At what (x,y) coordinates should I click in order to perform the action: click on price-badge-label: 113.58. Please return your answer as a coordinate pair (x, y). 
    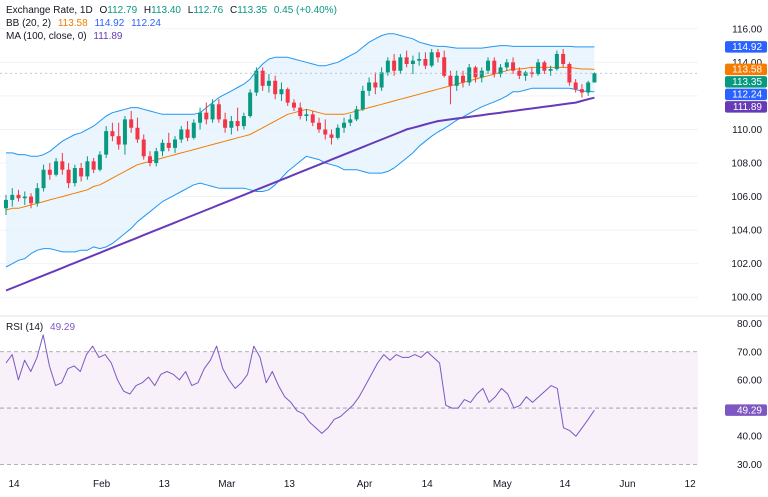
    Looking at the image, I should click on (747, 70).